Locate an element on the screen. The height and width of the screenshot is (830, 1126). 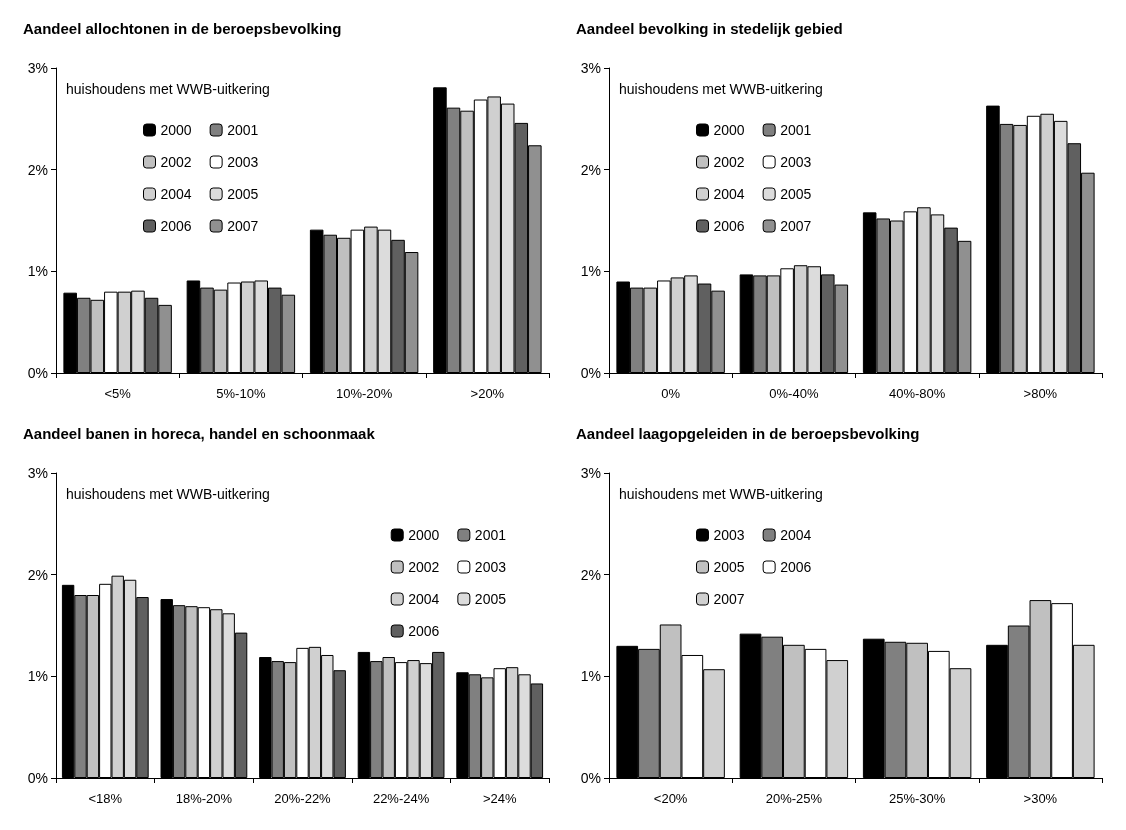
x-tick-label: 20%-25% is located at coordinates (794, 798).